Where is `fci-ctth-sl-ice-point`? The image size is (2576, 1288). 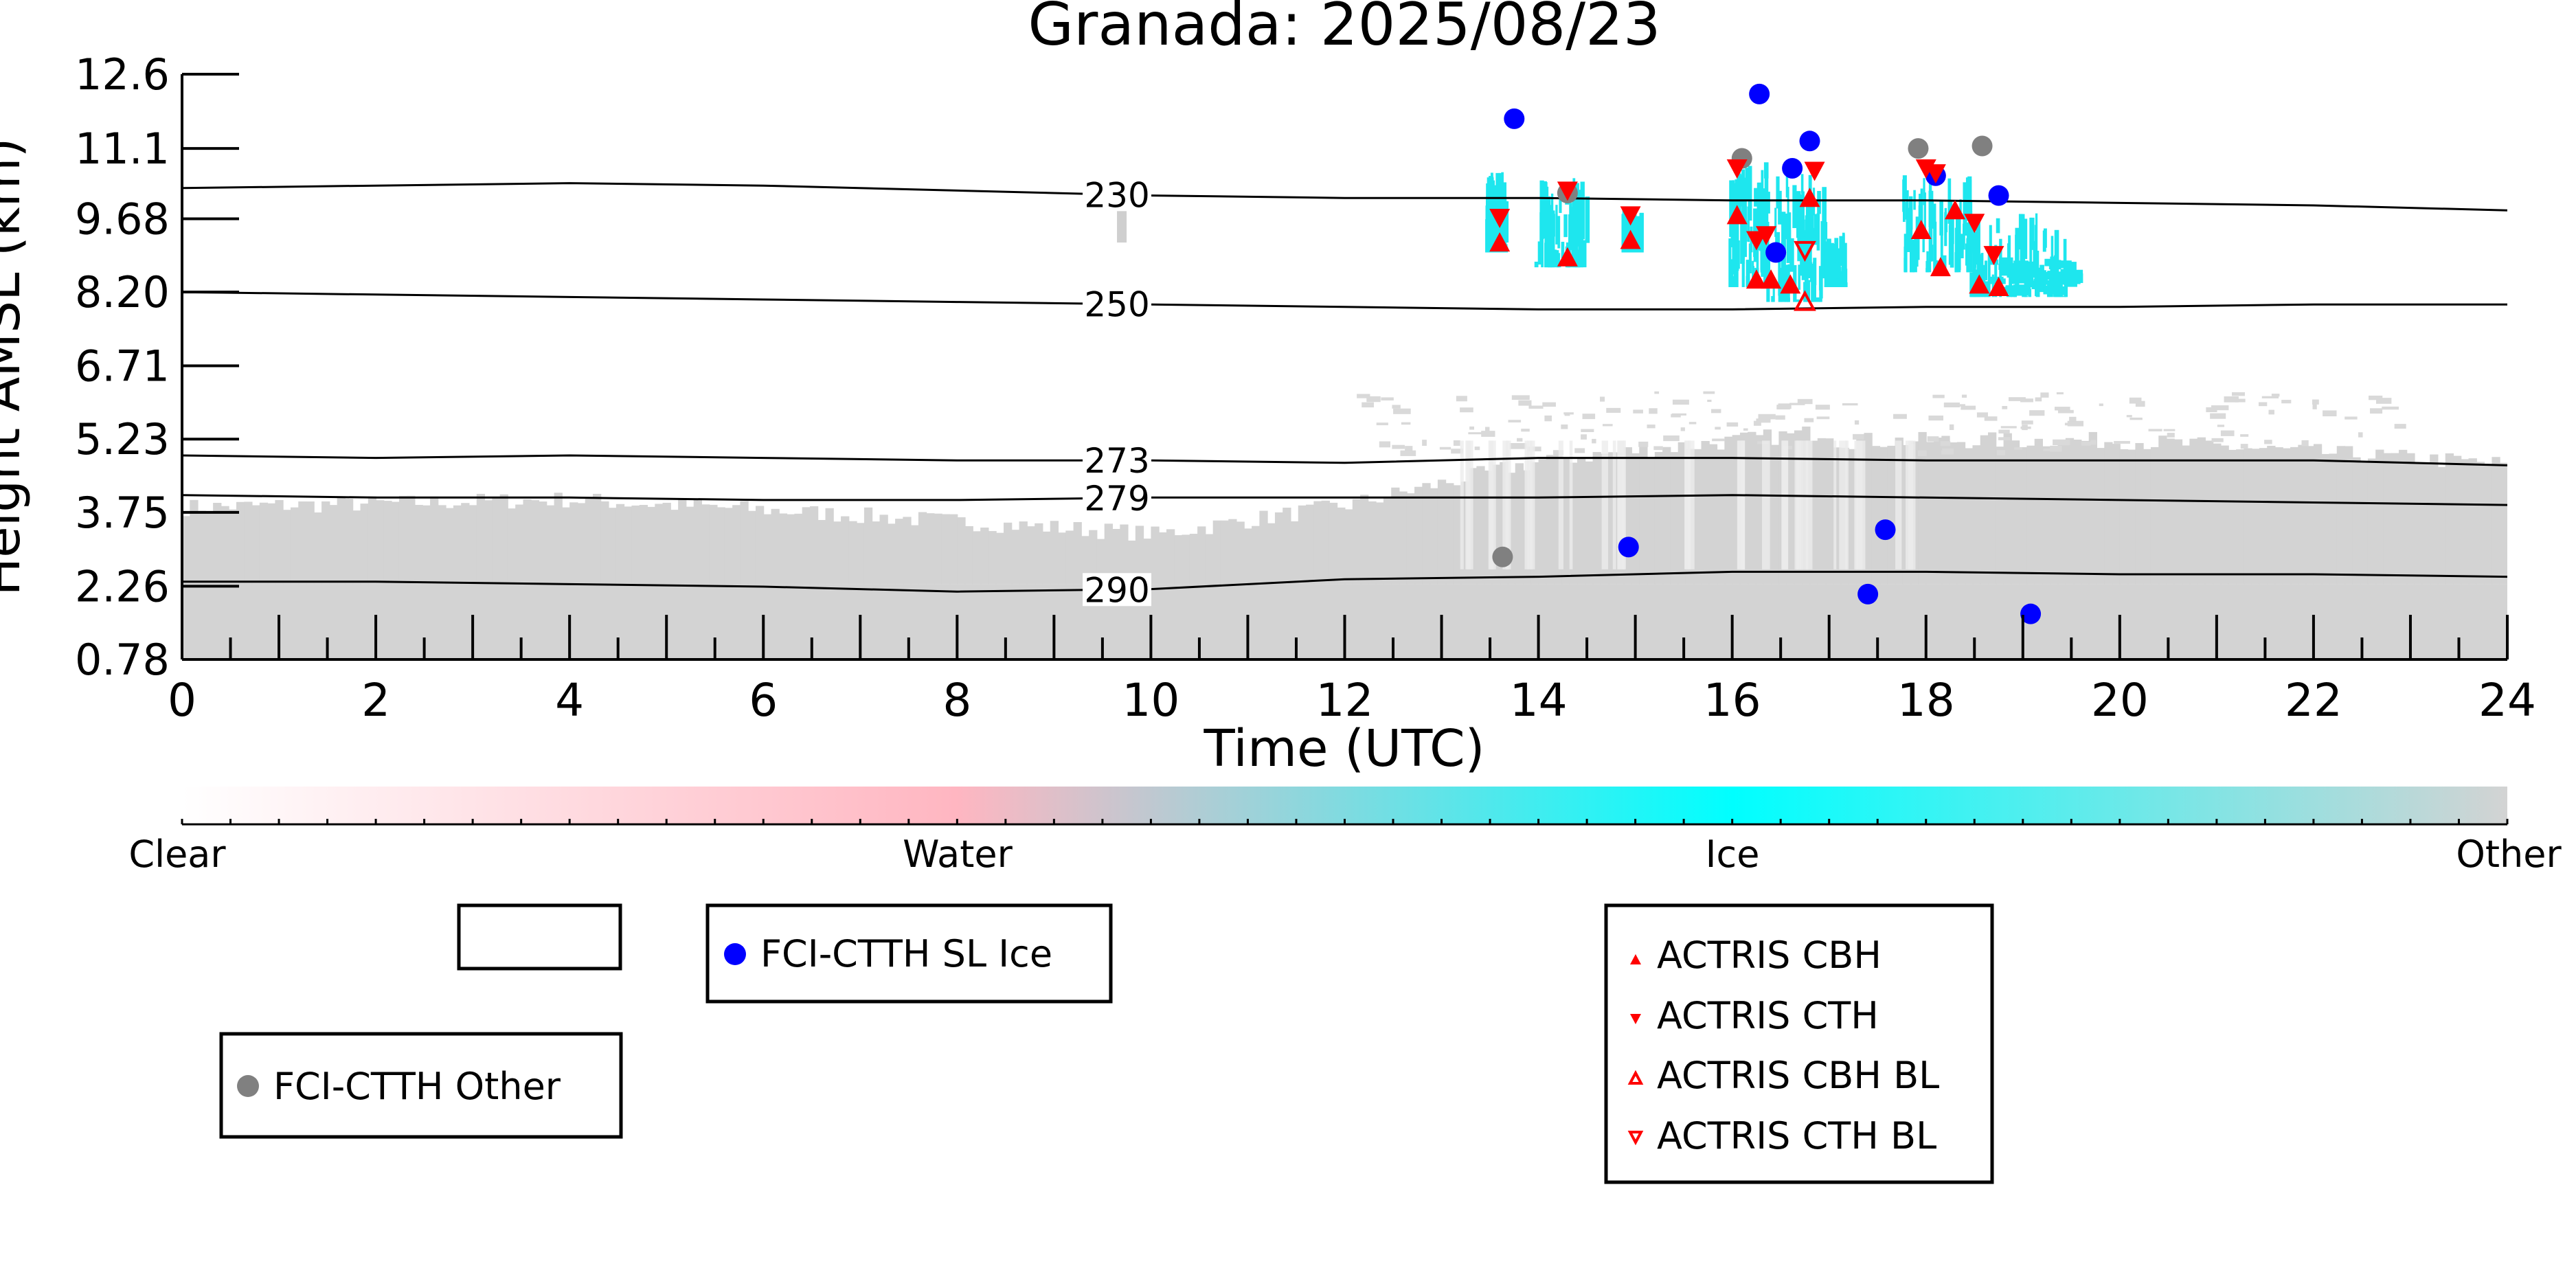
fci-ctth-sl-ice-point is located at coordinates (1792, 168).